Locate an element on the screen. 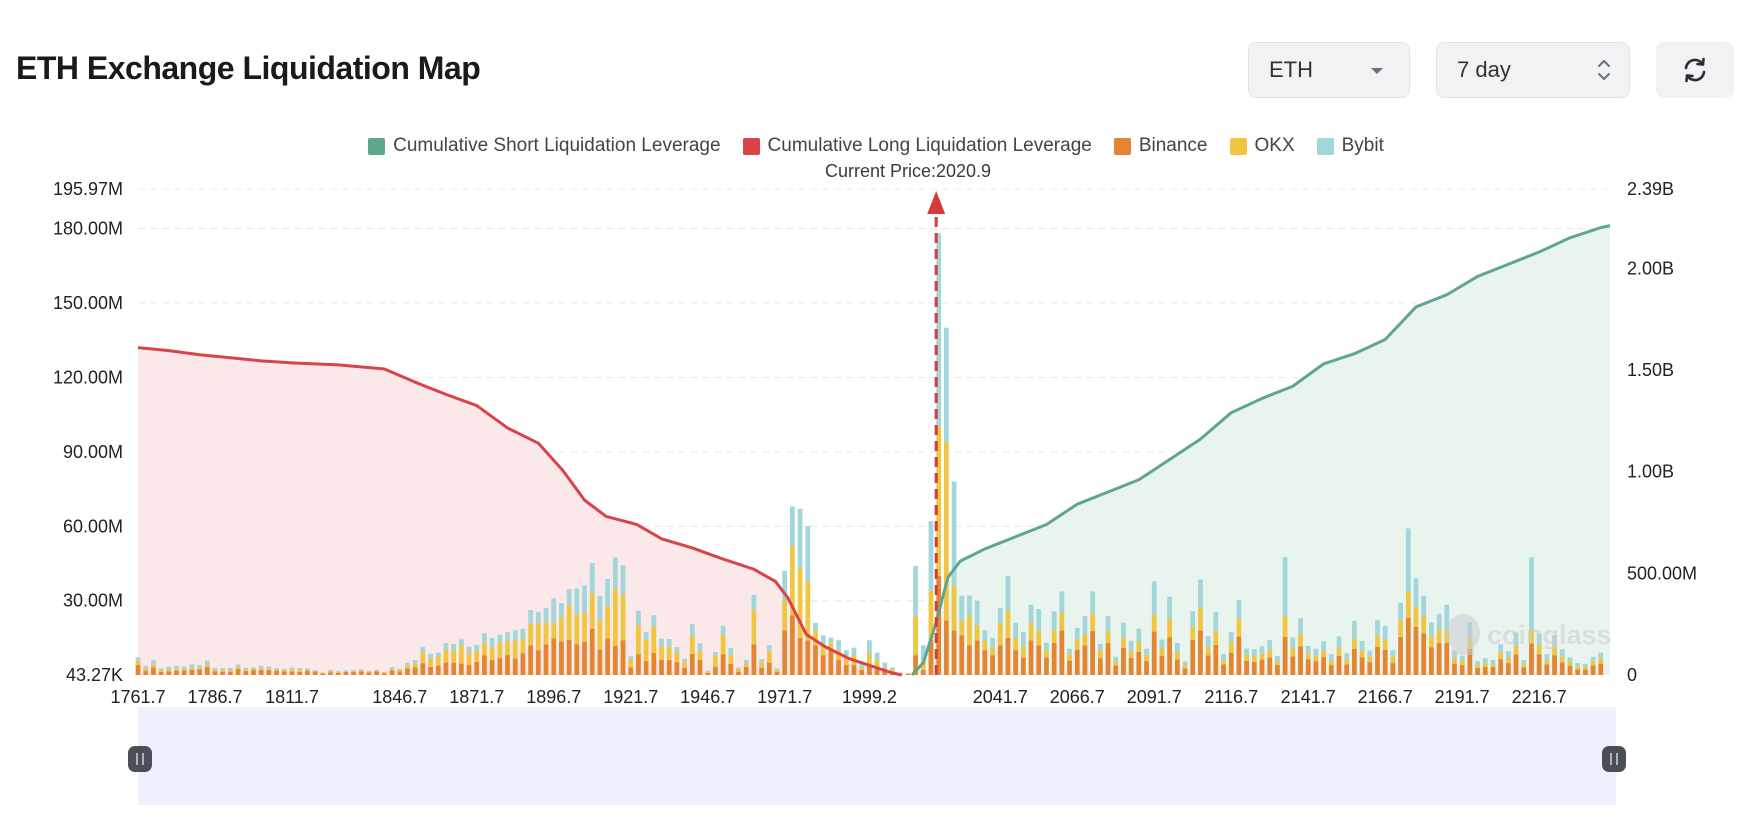 This screenshot has height=828, width=1752. legend-item-long-cumulative: Cumulative Long Liquidation Leverage is located at coordinates (917, 146).